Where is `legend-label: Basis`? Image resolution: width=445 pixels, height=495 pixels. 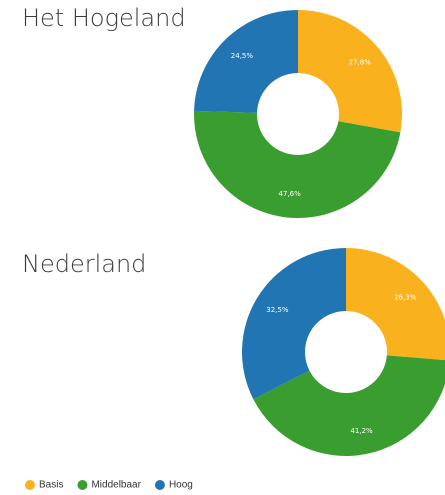 legend-label: Basis is located at coordinates (51, 485).